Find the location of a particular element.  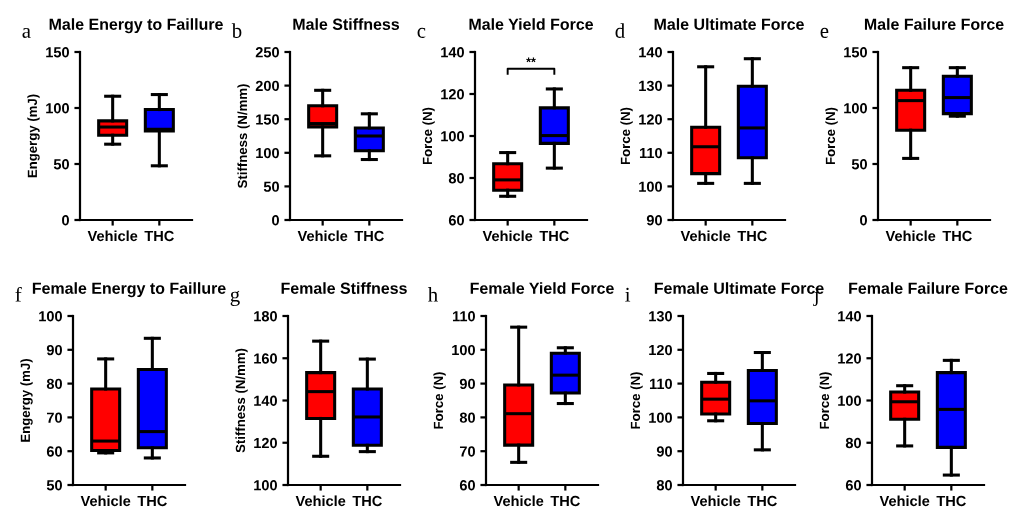

text: g is located at coordinates (235, 298).